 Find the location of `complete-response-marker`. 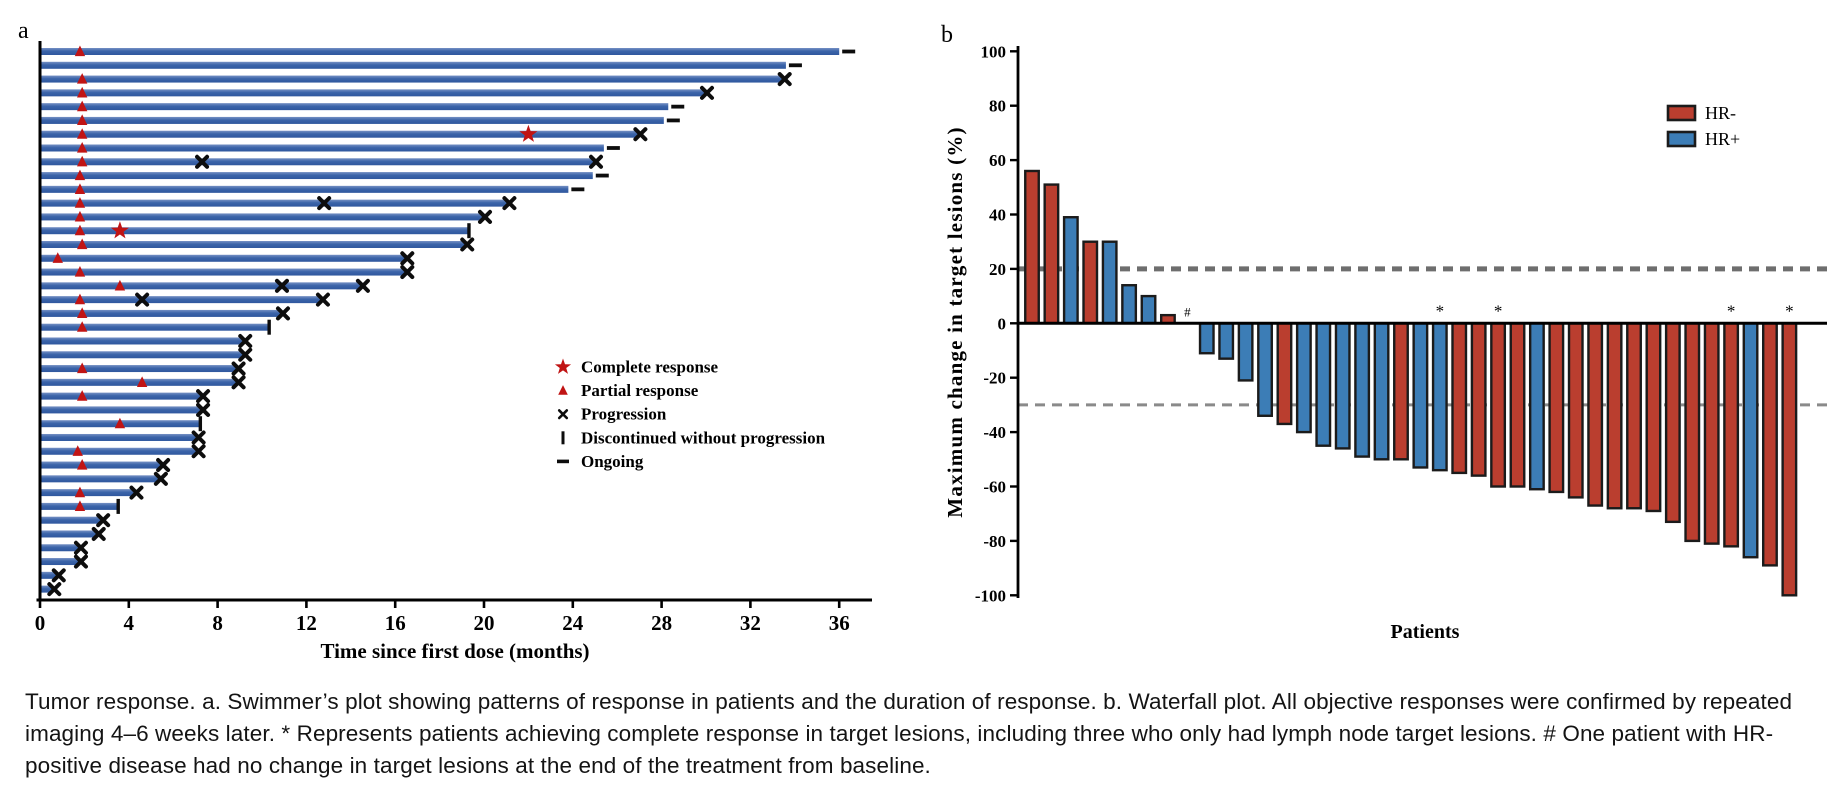

complete-response-marker is located at coordinates (119, 230).